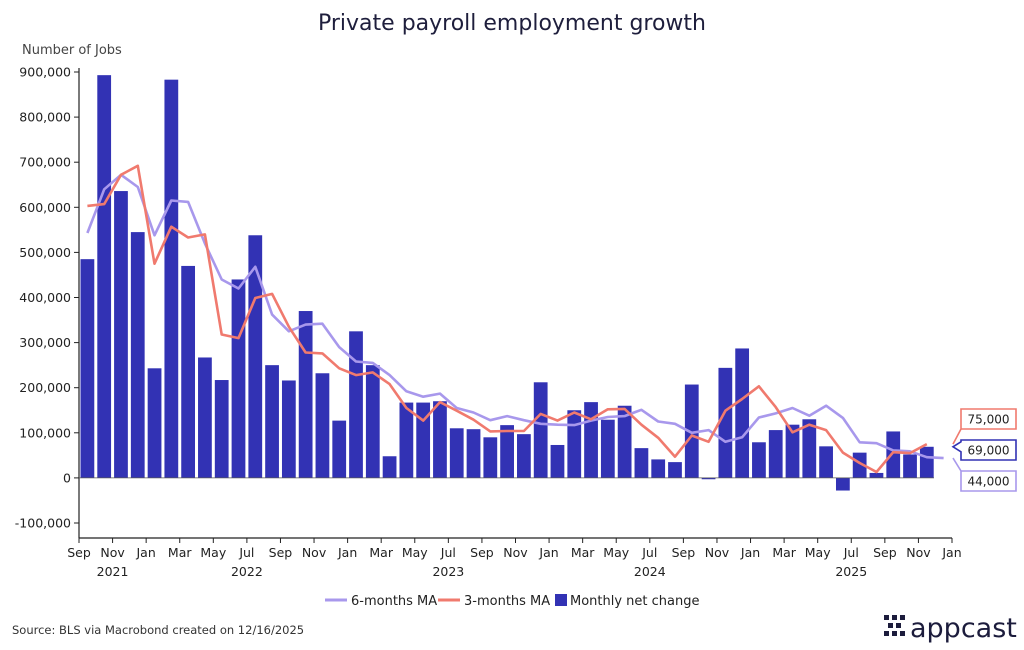 The width and height of the screenshot is (1024, 650). I want to click on y-tick-label: 600,000, so click(45, 207).